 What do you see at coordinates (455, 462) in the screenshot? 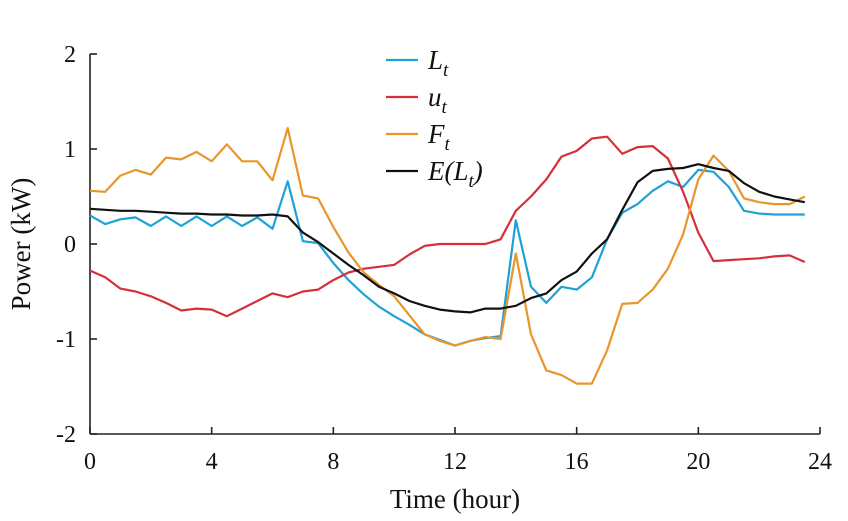
I see `x-tick-label: 12` at bounding box center [455, 462].